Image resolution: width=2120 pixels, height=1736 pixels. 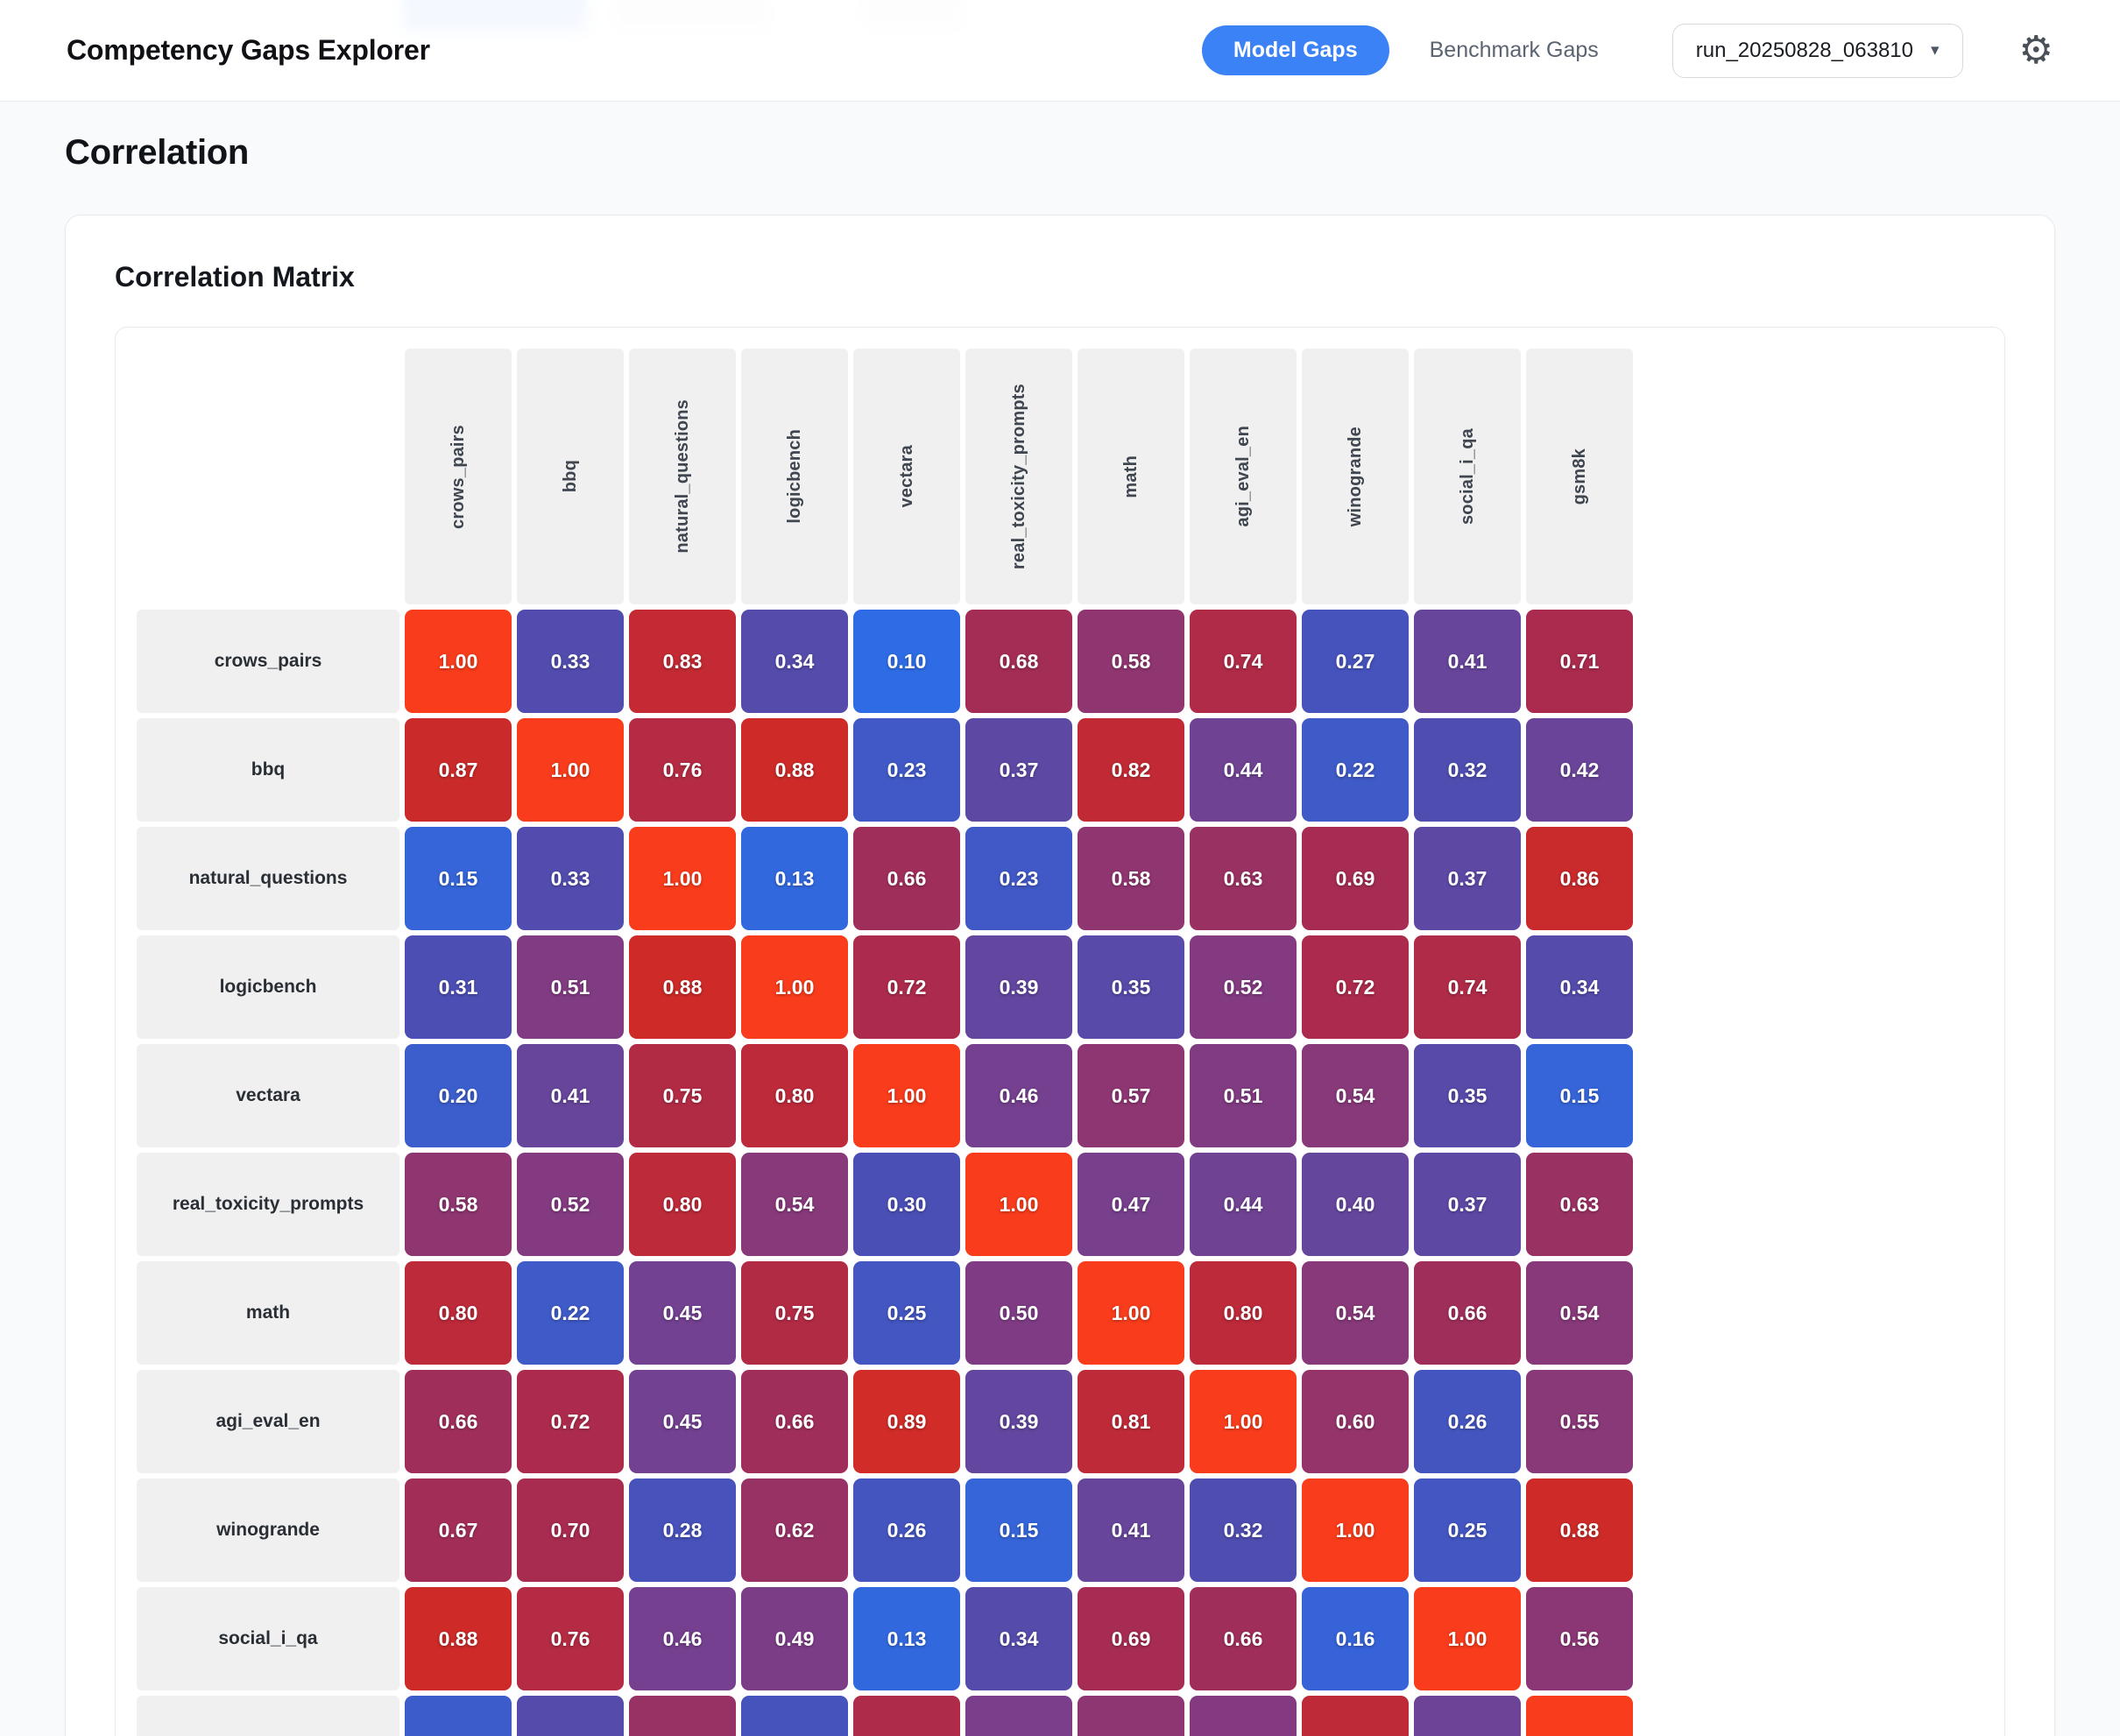 What do you see at coordinates (570, 1313) in the screenshot?
I see `matrix-cell-math-bbq: 0.22` at bounding box center [570, 1313].